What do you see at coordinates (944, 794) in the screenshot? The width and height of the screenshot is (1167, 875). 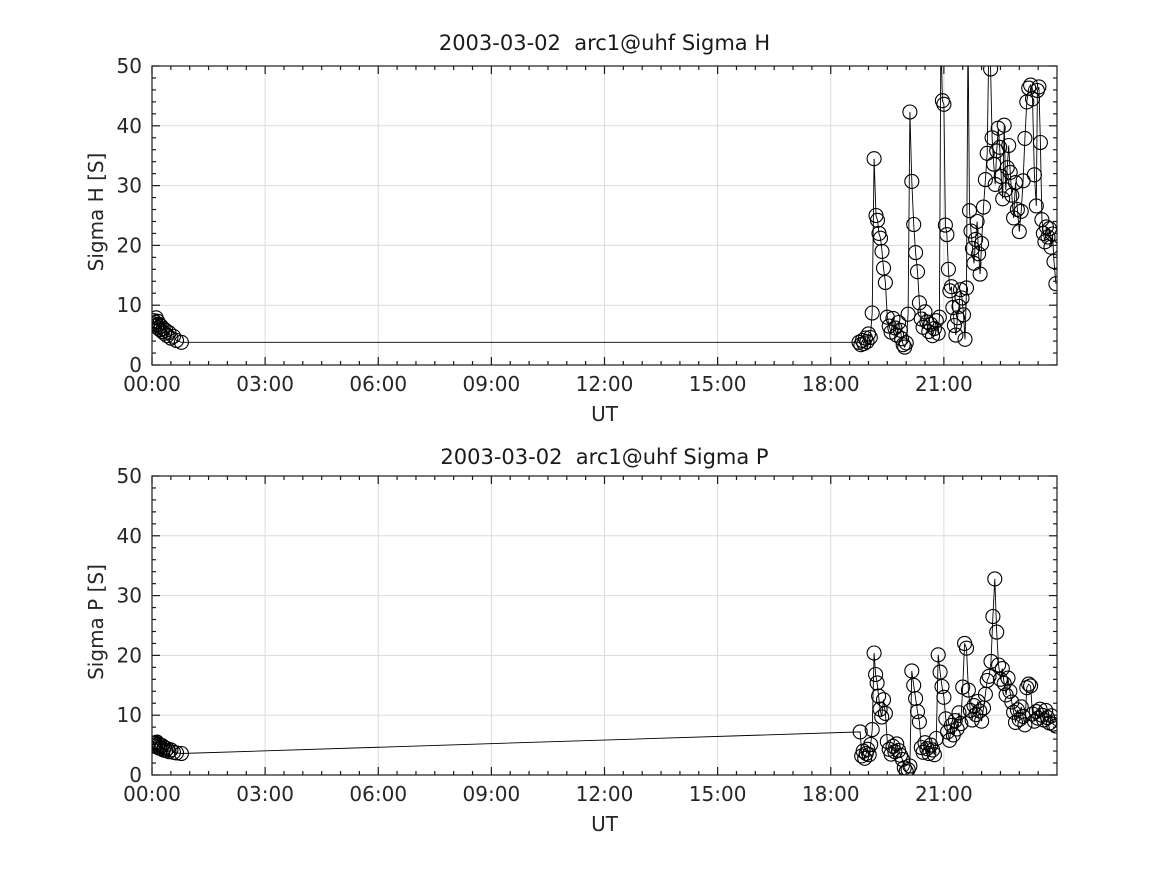 I see `x-tick-label: 21:00` at bounding box center [944, 794].